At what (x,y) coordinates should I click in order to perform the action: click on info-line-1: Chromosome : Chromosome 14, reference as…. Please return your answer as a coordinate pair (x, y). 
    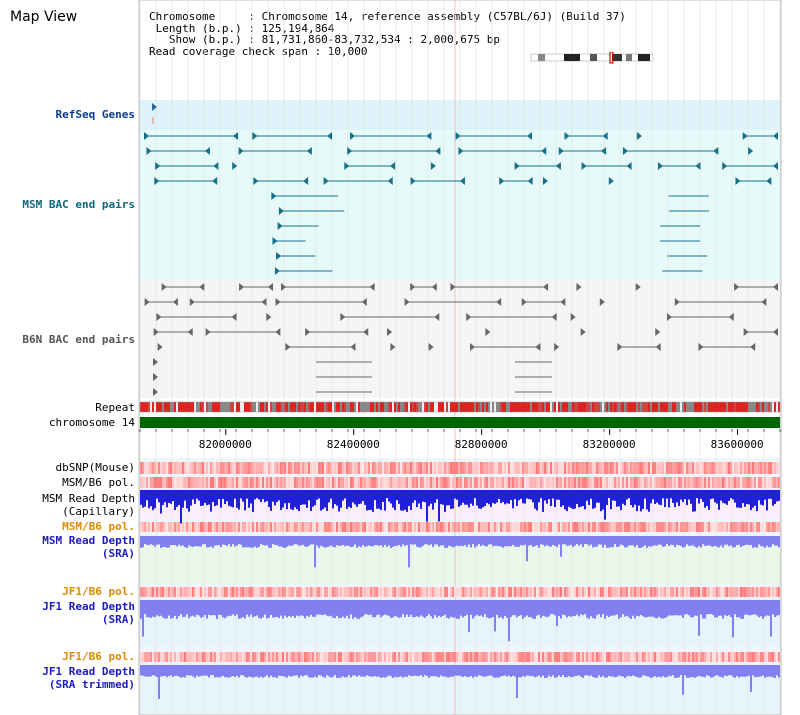
    Looking at the image, I should click on (387, 16).